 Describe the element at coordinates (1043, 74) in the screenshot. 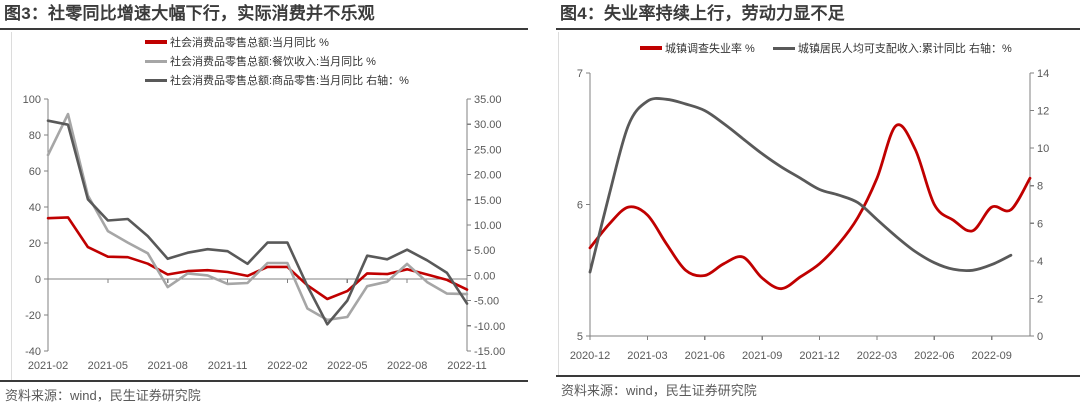

I see `right-axis-label: 14` at that location.